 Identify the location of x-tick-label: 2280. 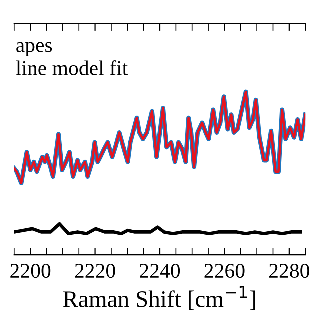
(290, 271).